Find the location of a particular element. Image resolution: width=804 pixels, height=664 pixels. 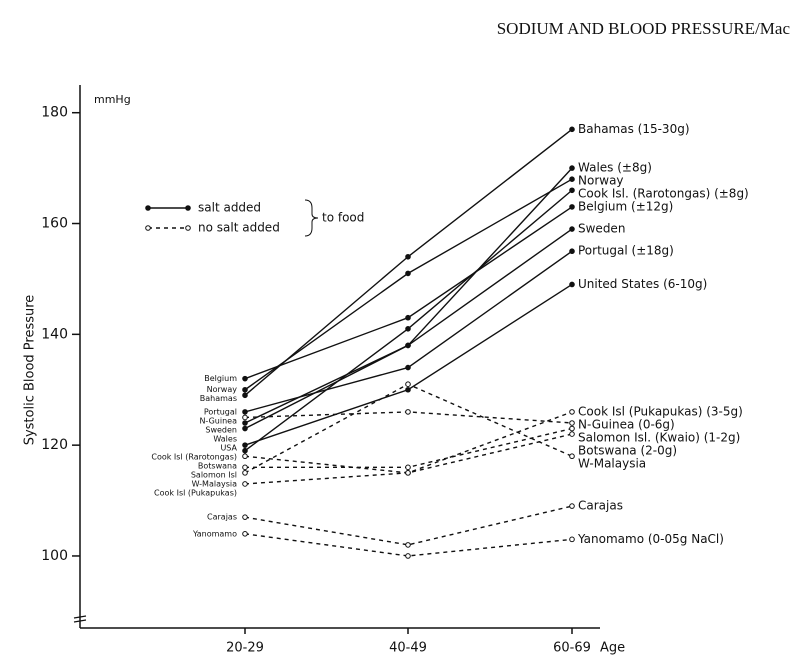

x-axis-label: Age is located at coordinates (612, 648).